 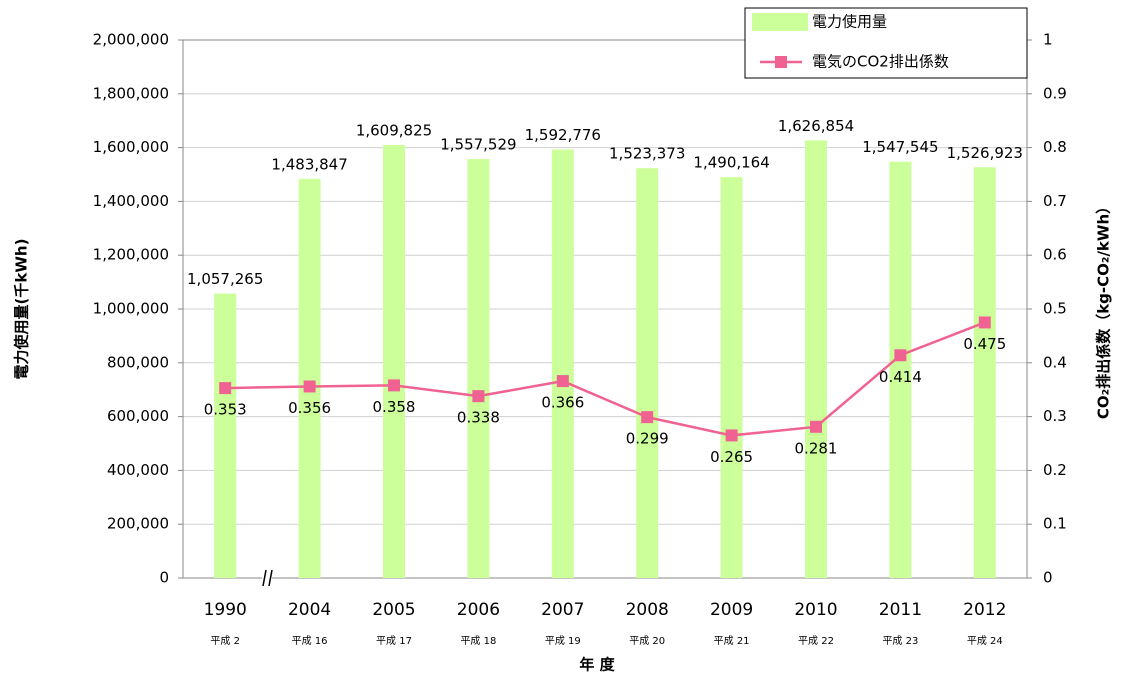 What do you see at coordinates (816, 126) in the screenshot?
I see `bar-value-label: 1,626,854` at bounding box center [816, 126].